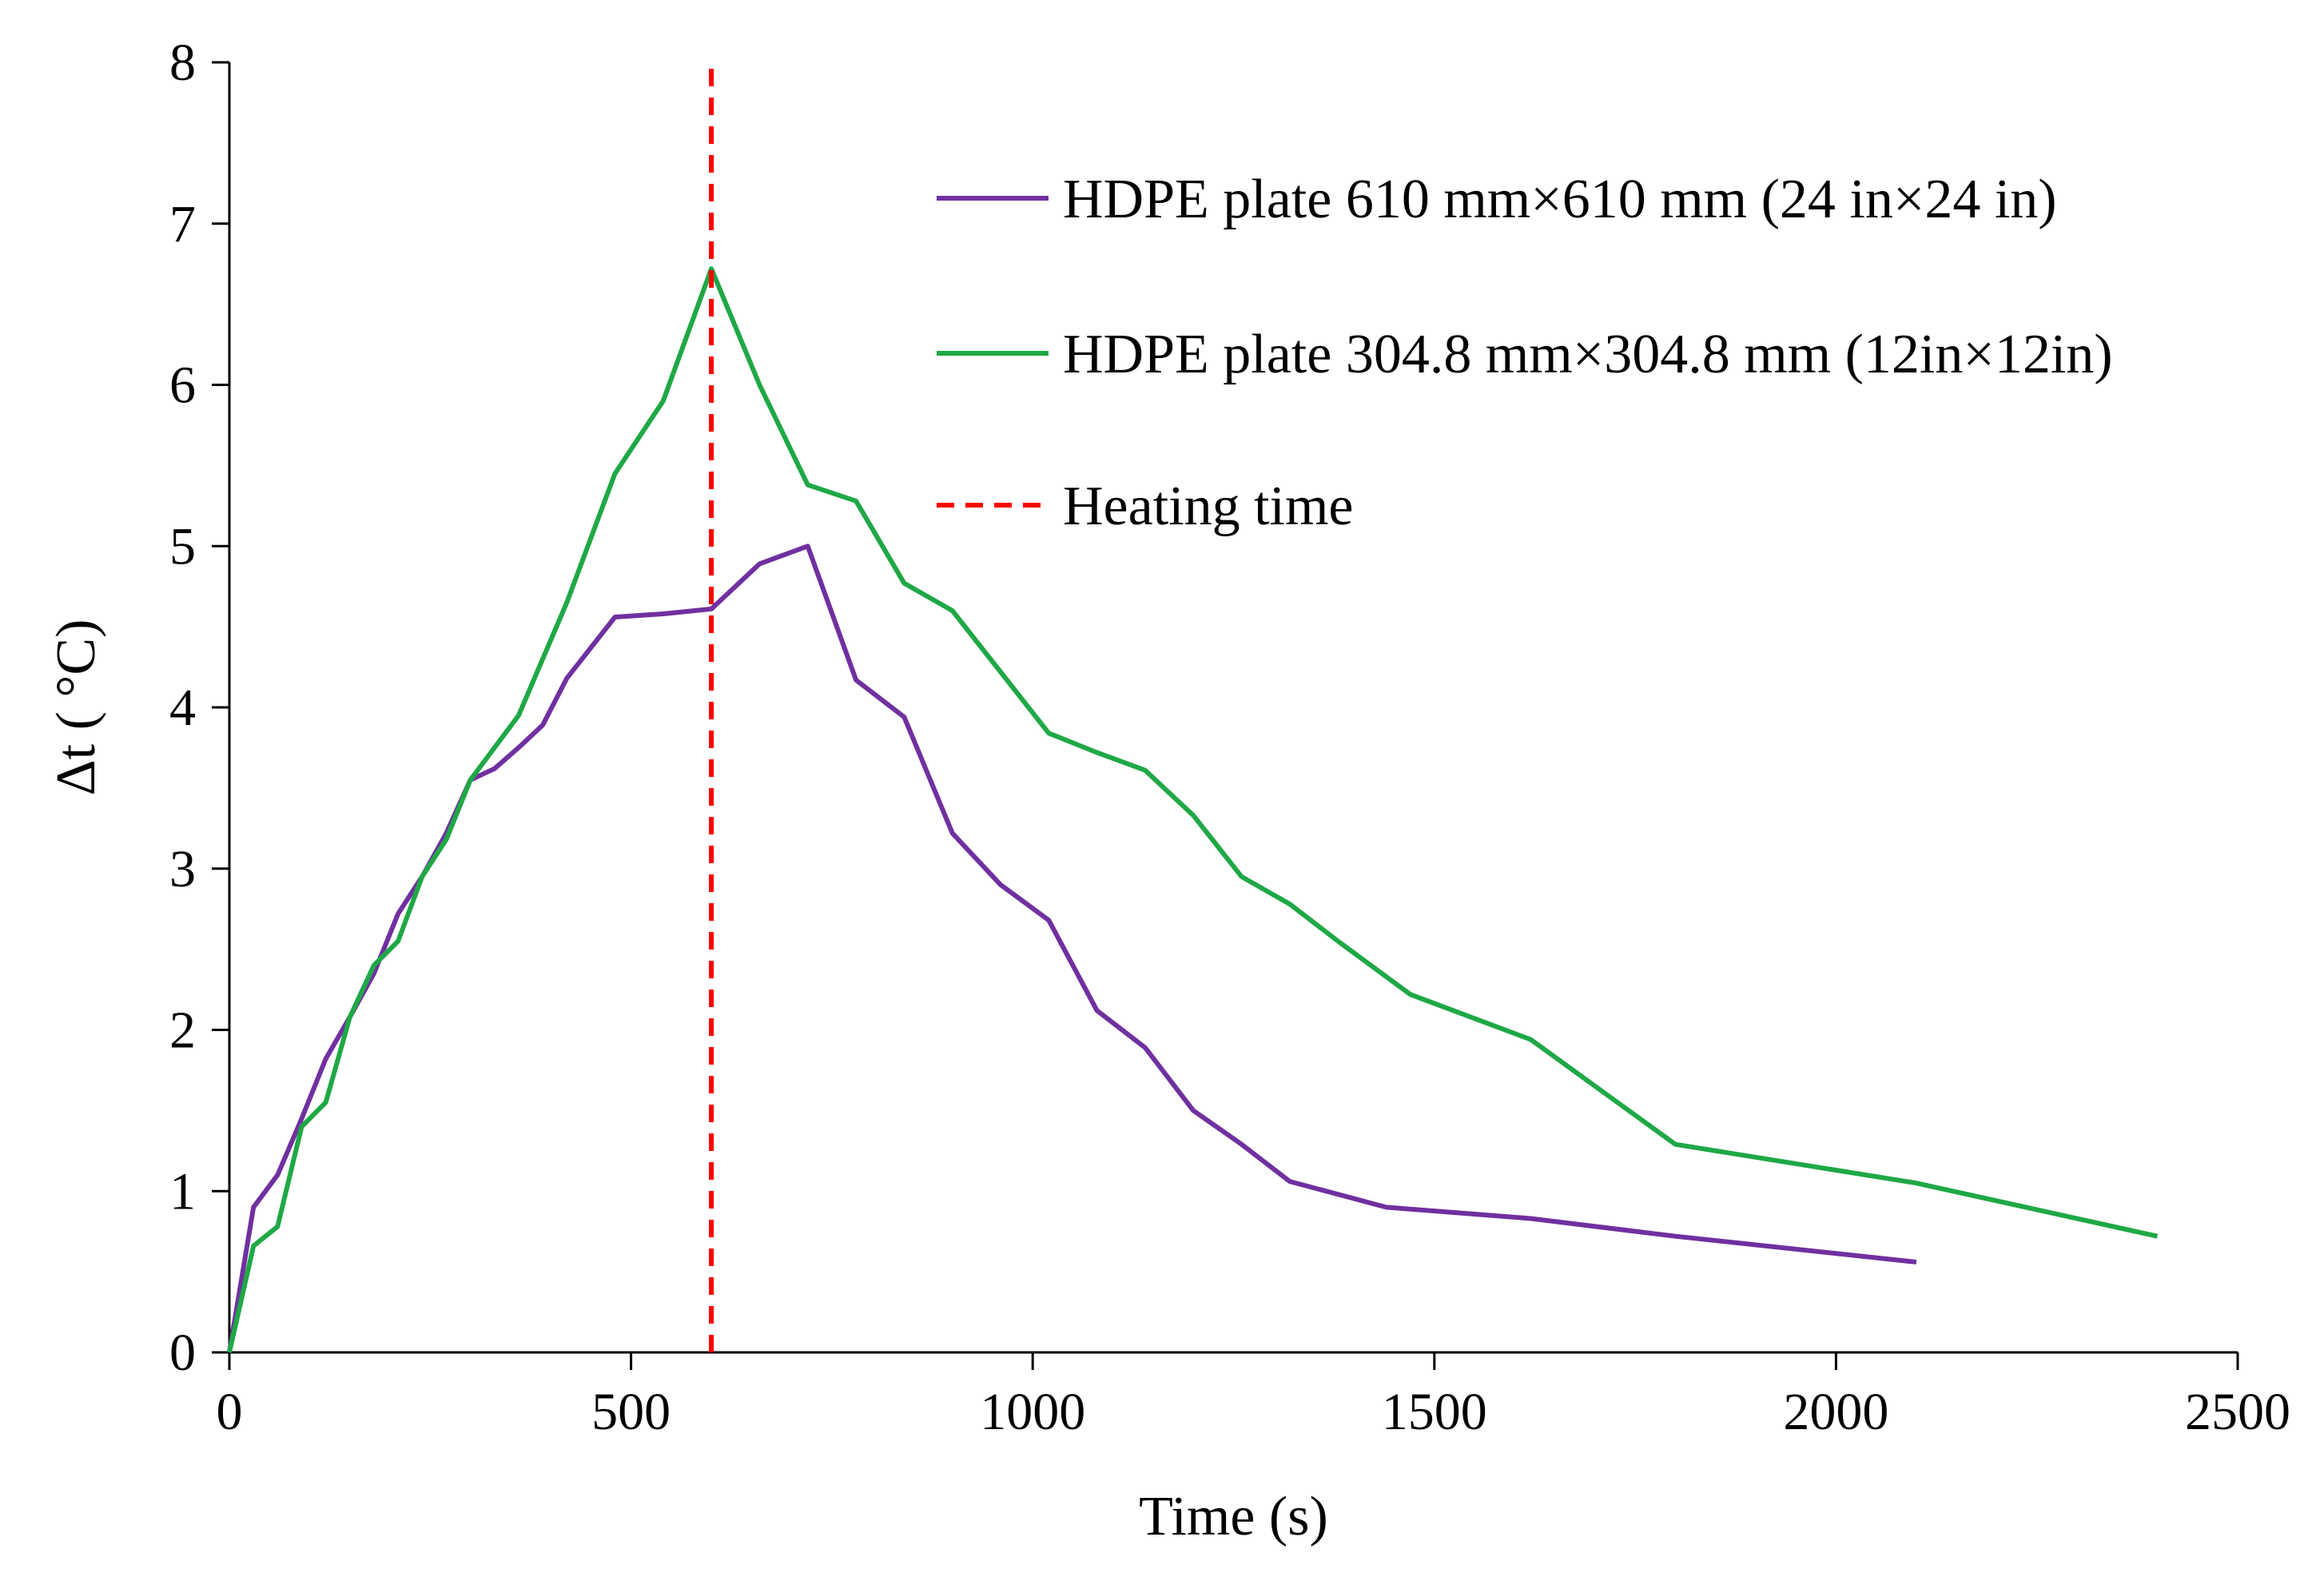  What do you see at coordinates (182, 224) in the screenshot?
I see `y-tick-label: 7` at bounding box center [182, 224].